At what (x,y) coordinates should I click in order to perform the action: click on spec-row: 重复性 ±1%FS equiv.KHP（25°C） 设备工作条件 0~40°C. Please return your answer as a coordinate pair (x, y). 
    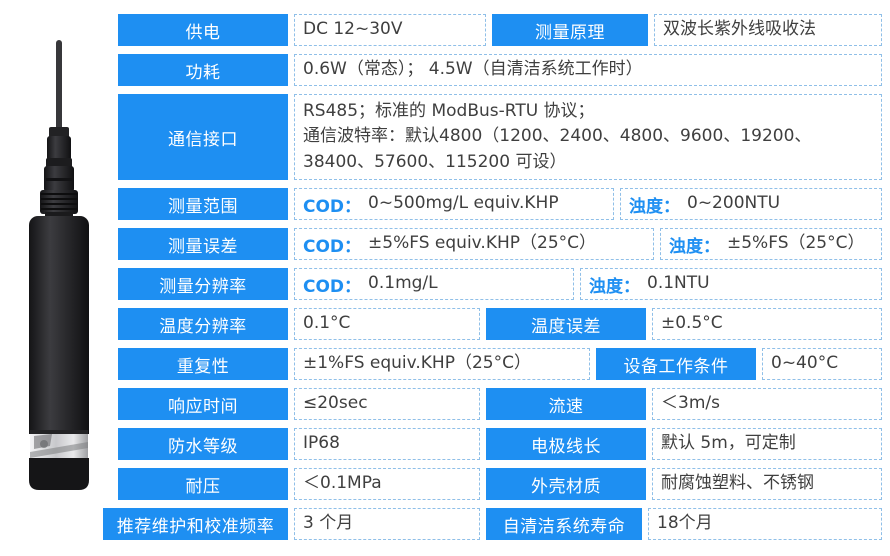
    Looking at the image, I should click on (492, 364).